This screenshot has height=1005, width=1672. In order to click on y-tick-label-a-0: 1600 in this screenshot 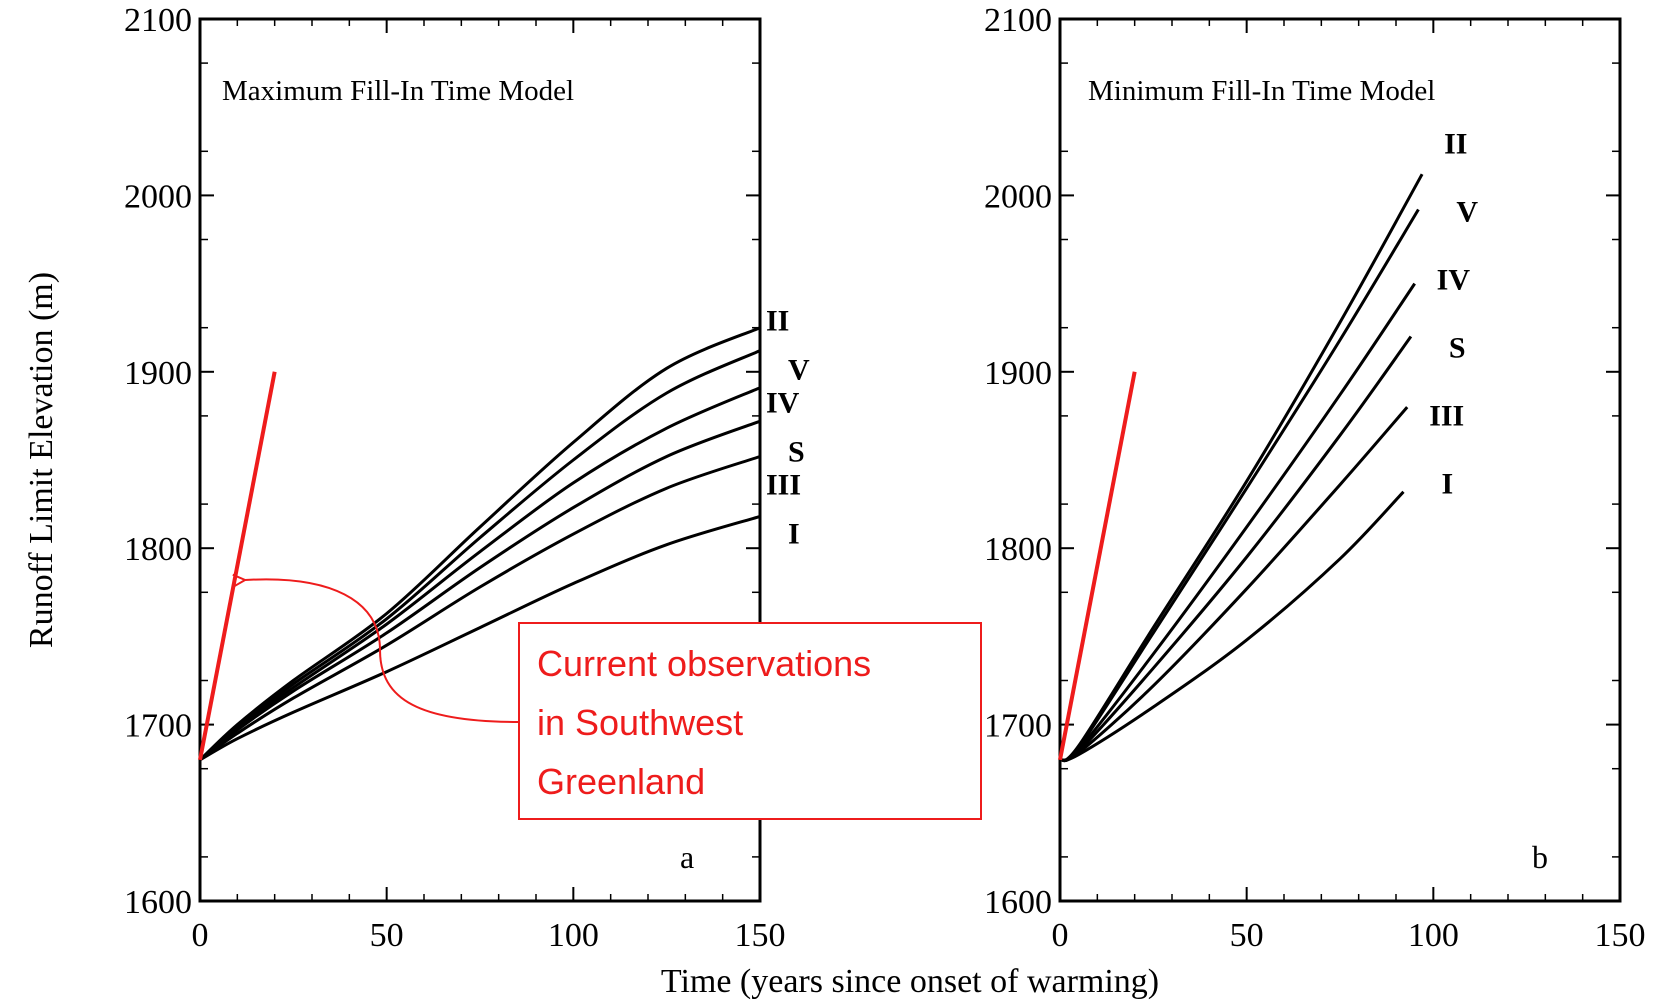, I will do `click(158, 902)`.